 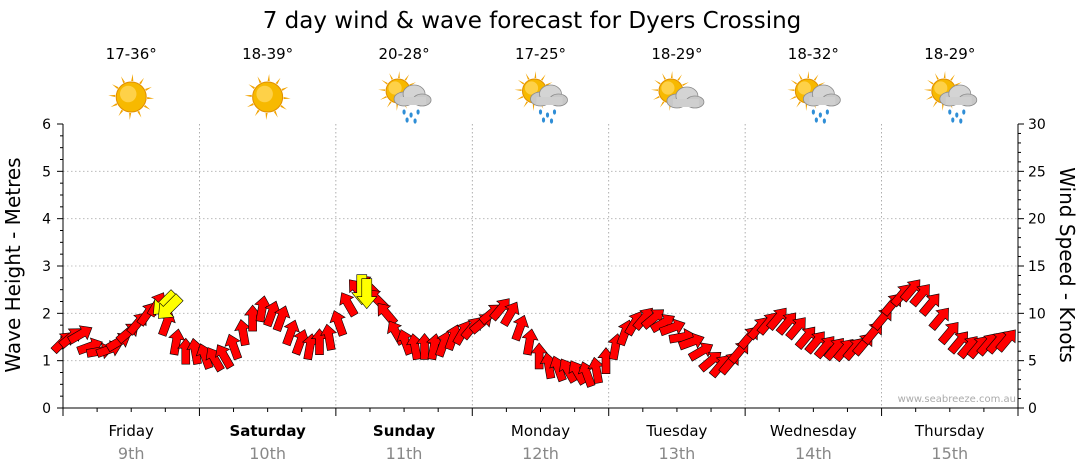 I want to click on temp-range-label: 17-25°, so click(x=540, y=54).